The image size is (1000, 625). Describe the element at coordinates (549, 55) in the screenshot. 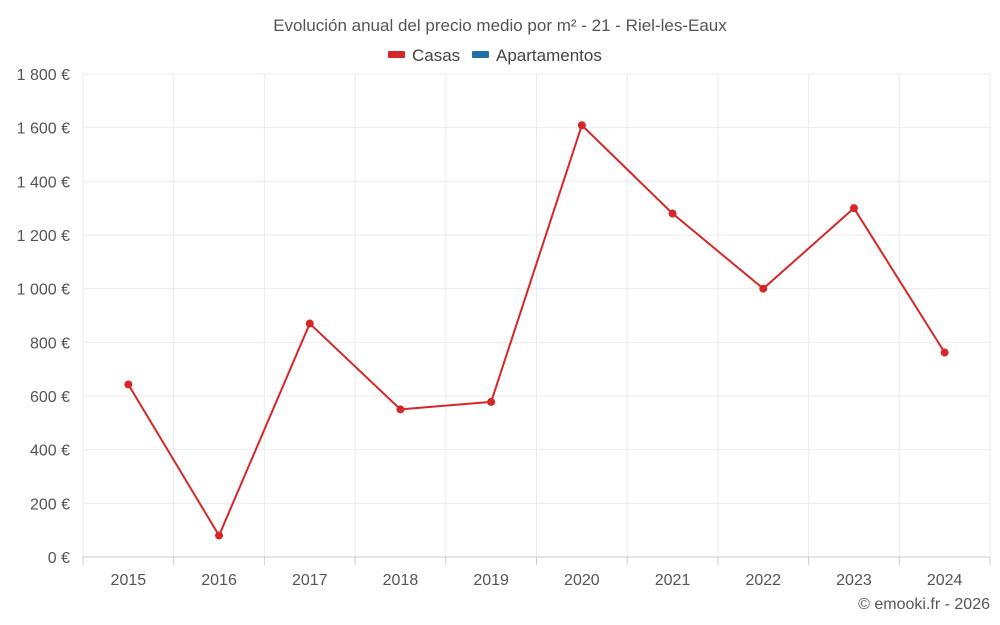

I see `legend-label-apartamentos: Apartamentos` at that location.